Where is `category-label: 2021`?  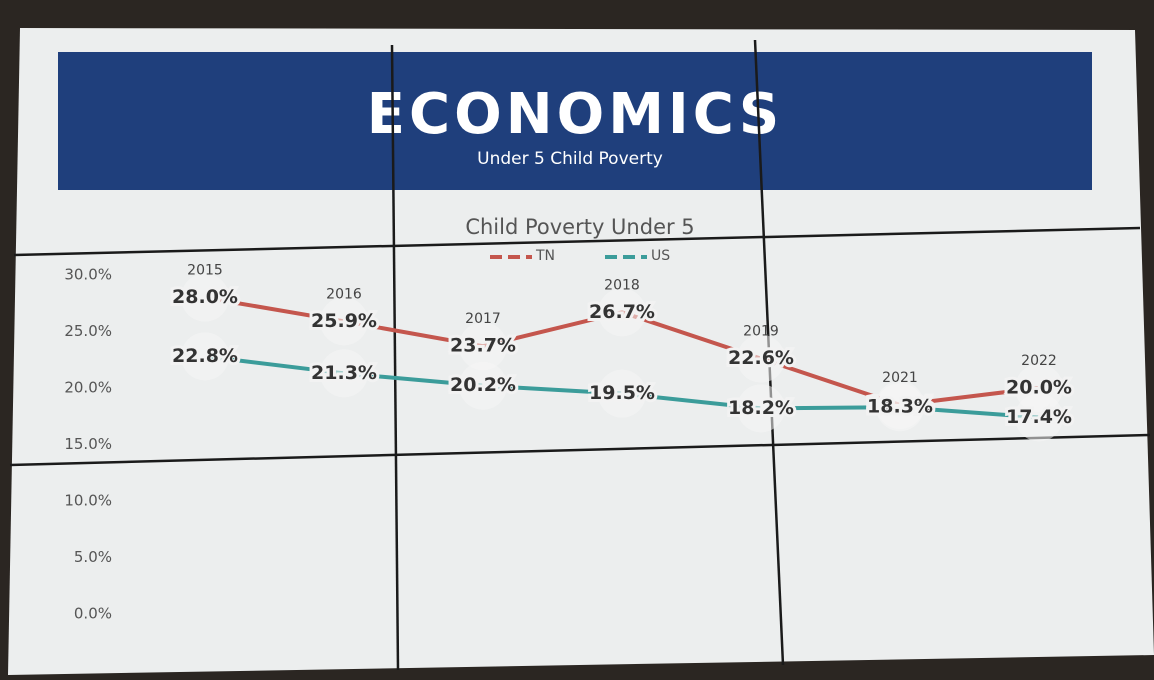
category-label: 2021 is located at coordinates (900, 378).